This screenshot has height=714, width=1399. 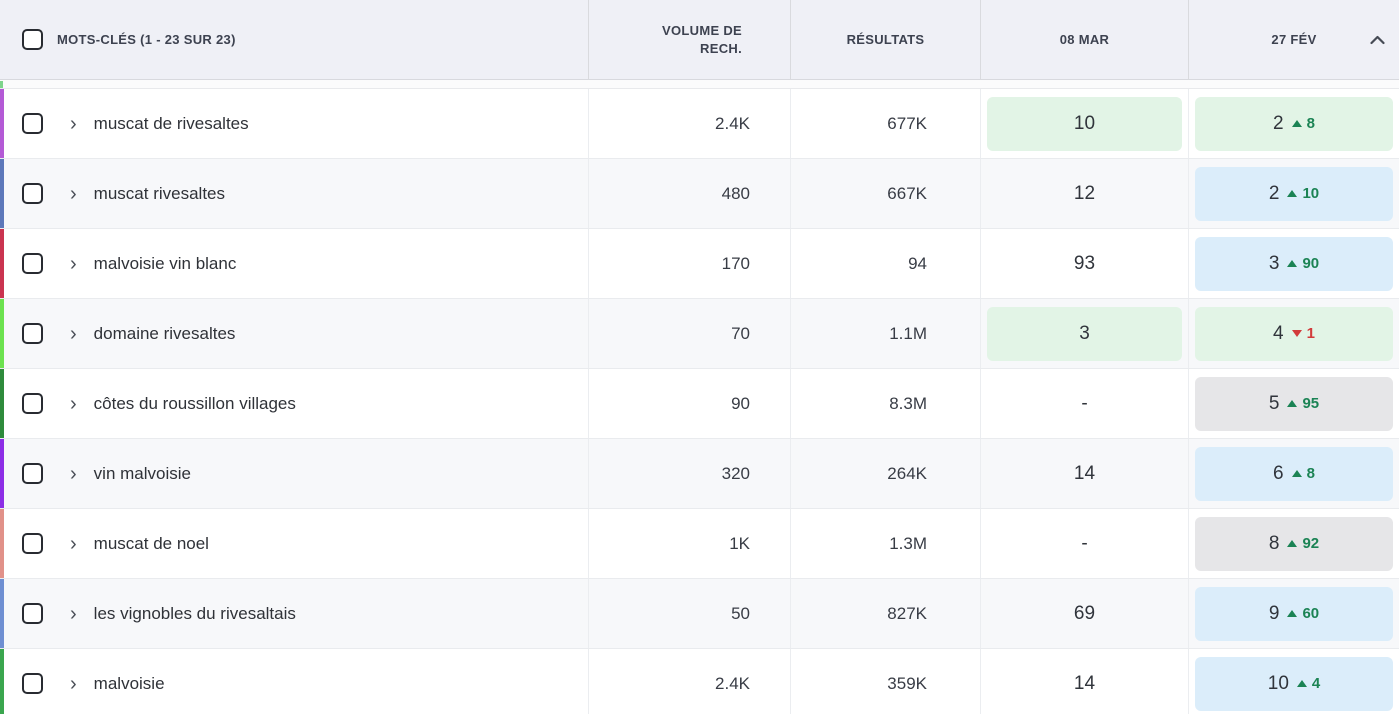 I want to click on date-08mar-header-cell: 08 MAR, so click(x=1084, y=39).